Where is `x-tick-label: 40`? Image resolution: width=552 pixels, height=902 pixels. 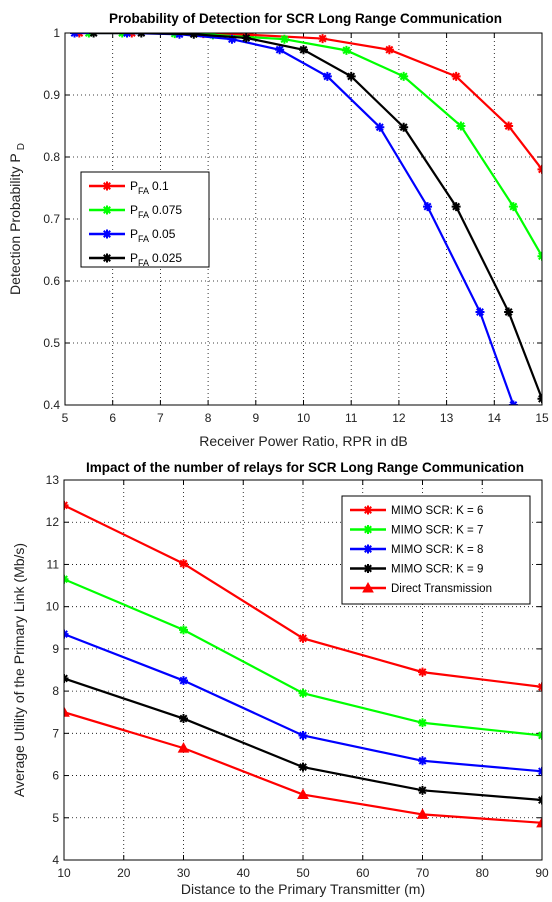 x-tick-label: 40 is located at coordinates (244, 873).